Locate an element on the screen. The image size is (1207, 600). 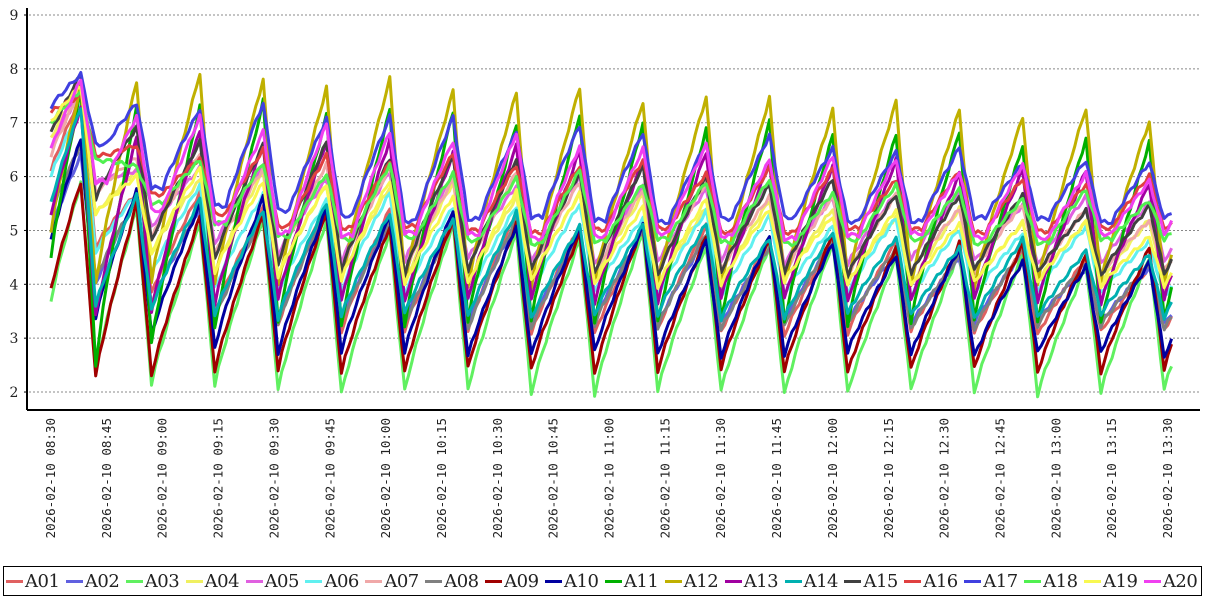
x-tick-label: 2026-02-10 09:15 is located at coordinates (218, 478).